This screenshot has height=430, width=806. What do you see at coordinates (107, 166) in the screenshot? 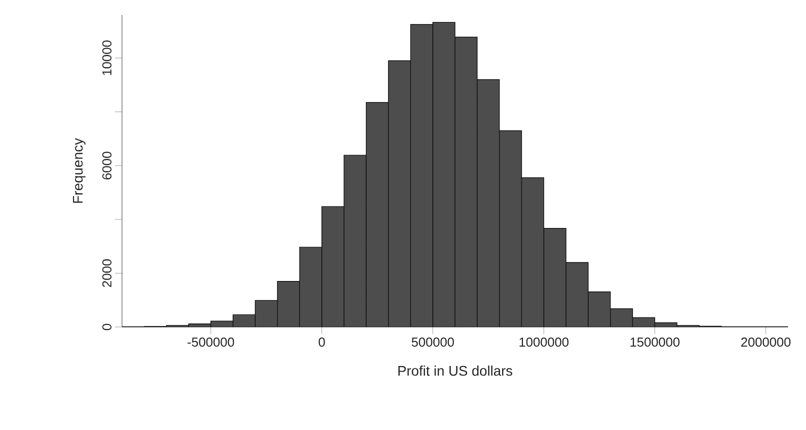
I see `y-tick-label: 6000` at bounding box center [107, 166].